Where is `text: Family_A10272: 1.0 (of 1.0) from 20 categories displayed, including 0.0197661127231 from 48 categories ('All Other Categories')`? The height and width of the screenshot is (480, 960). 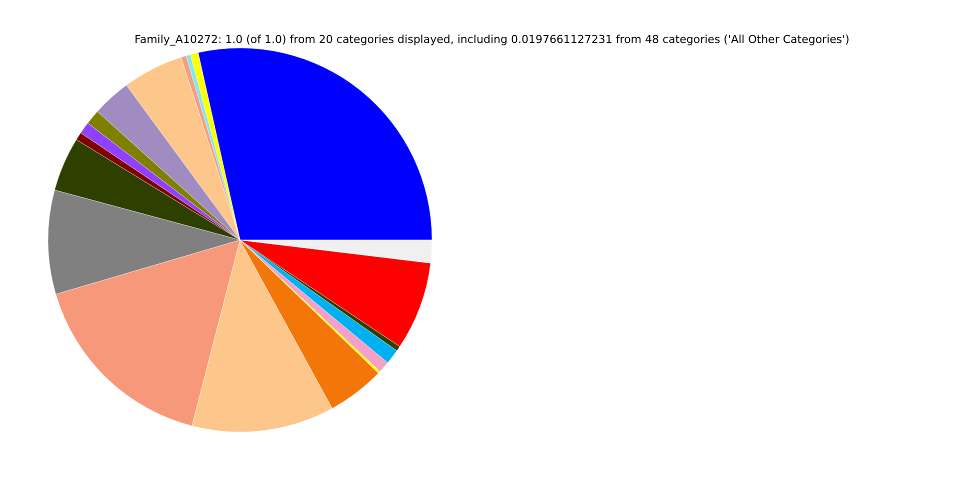 text: Family_A10272: 1.0 (of 1.0) from 20 categories displayed, including 0.0197661127231 from 48 categories ('All Other Categories') is located at coordinates (492, 39).